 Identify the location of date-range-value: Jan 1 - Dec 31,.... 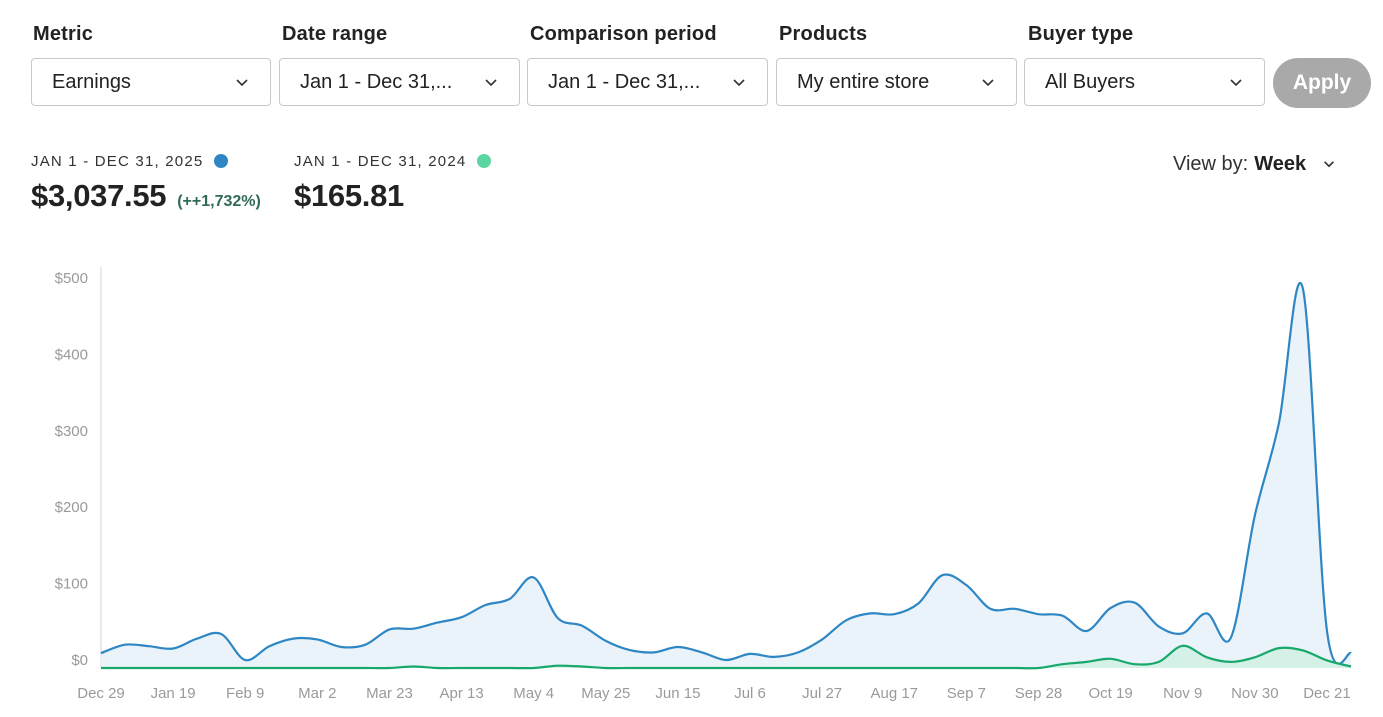
(376, 81).